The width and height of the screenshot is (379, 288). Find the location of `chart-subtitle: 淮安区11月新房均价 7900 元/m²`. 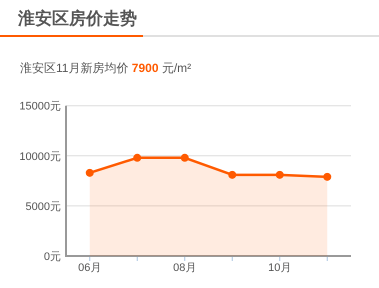

chart-subtitle: 淮安区11月新房均价 7900 元/m² is located at coordinates (106, 68).